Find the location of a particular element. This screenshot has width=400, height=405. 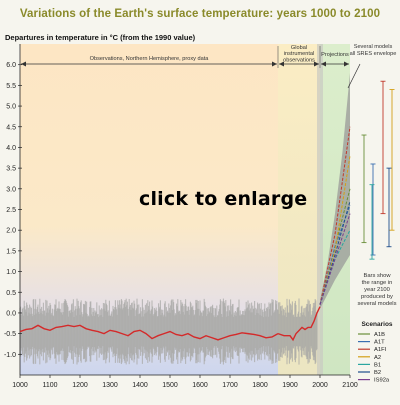

bars-note-line: year 2100 is located at coordinates (377, 290).